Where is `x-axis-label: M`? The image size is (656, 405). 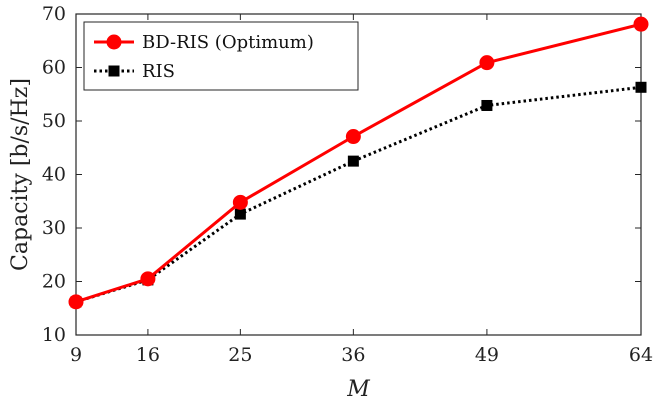 x-axis-label: M is located at coordinates (358, 389).